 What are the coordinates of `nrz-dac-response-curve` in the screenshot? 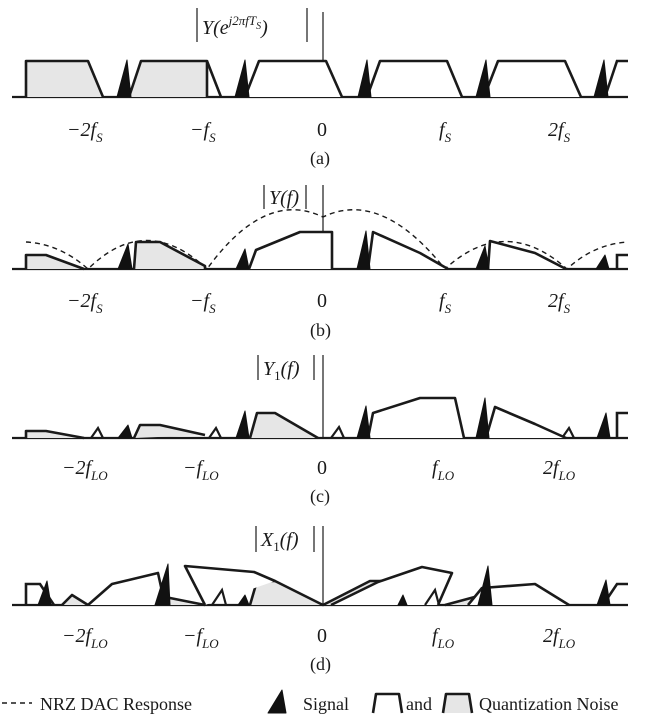 It's located at (327, 240).